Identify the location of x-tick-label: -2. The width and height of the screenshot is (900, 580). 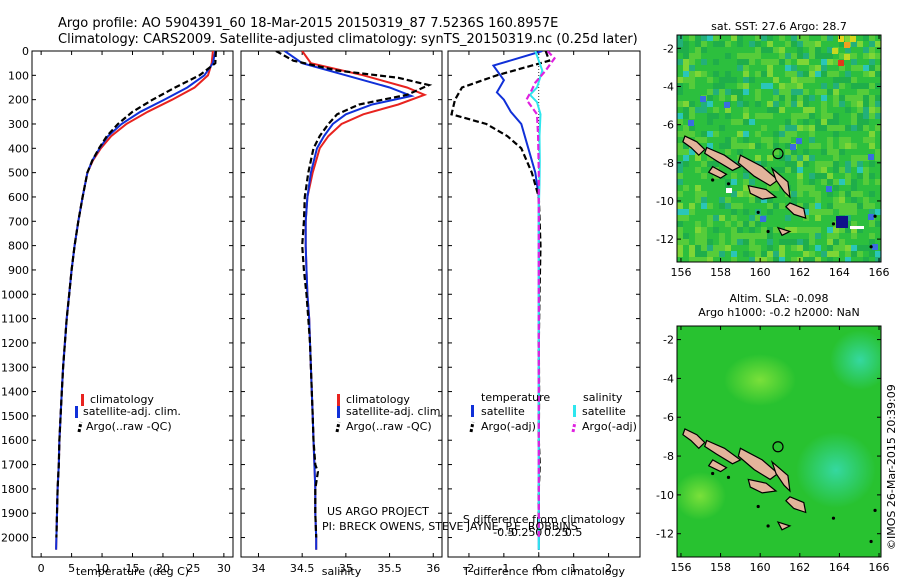
(468, 568).